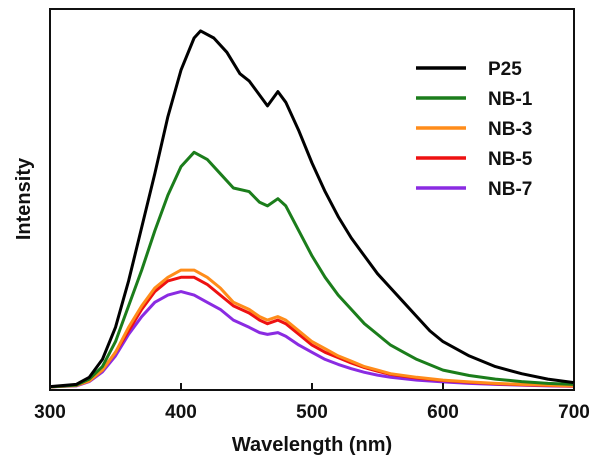 The height and width of the screenshot is (462, 600). Describe the element at coordinates (574, 412) in the screenshot. I see `x-tick-label-700: 700` at that location.